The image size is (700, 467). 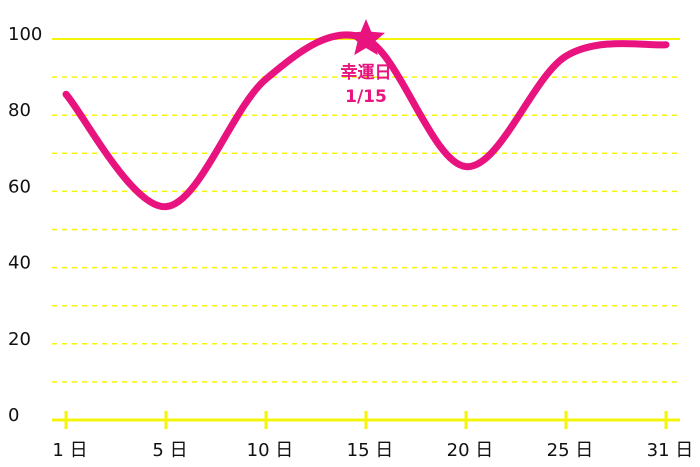 What do you see at coordinates (19, 110) in the screenshot?
I see `y-tick-label: 80` at bounding box center [19, 110].